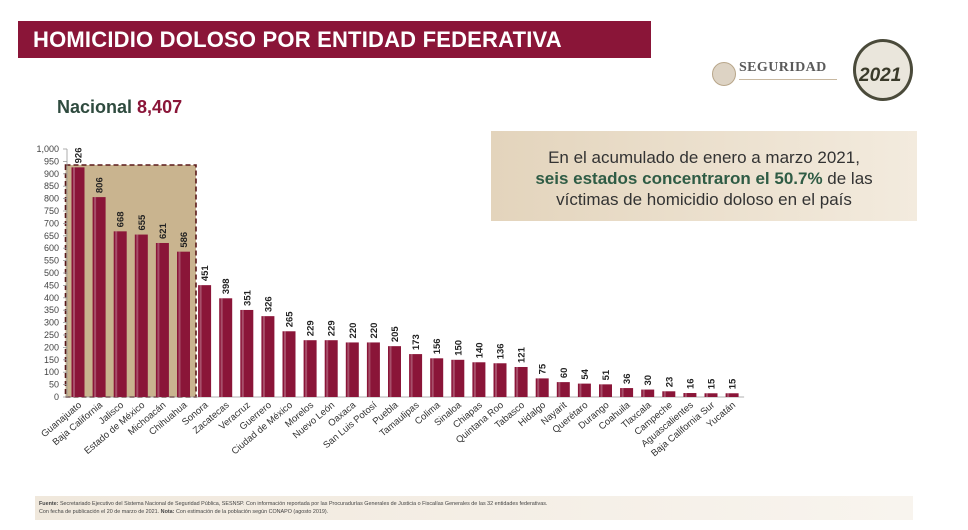 The image size is (968, 530). Describe the element at coordinates (142, 222) in the screenshot. I see `bar-value-label: 655` at that location.